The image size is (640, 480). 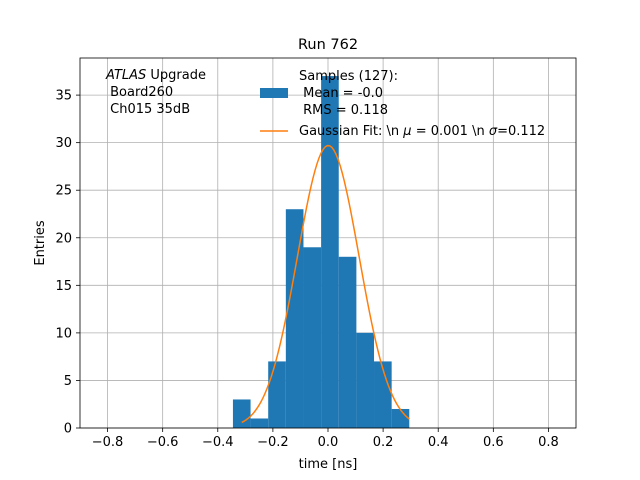 I want to click on run-annotation: ATLAS Upgrade Board260 Ch015 35dB, so click(x=155, y=92).